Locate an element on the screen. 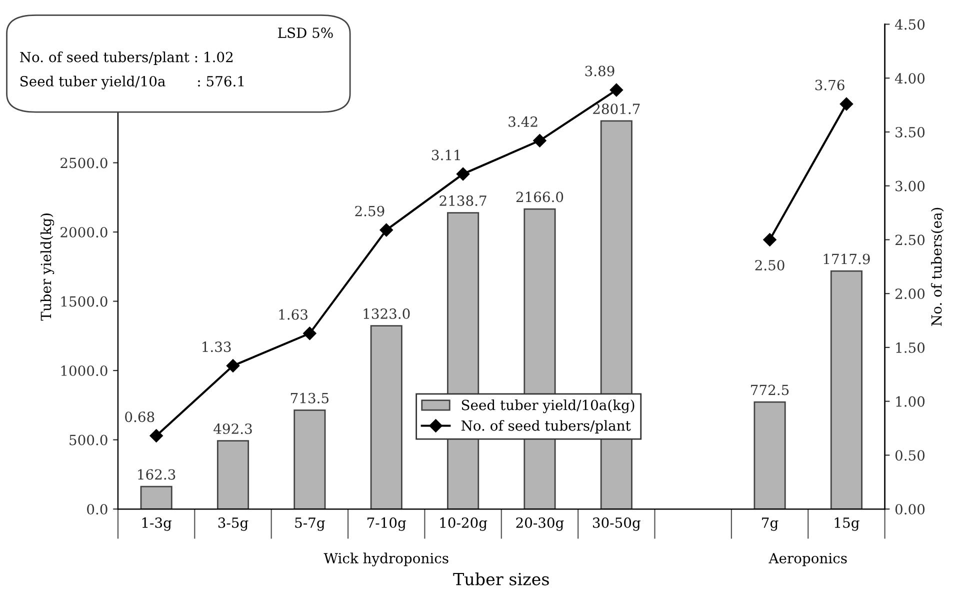 The height and width of the screenshot is (606, 967). y-tick-label: 2000.0 is located at coordinates (84, 232).